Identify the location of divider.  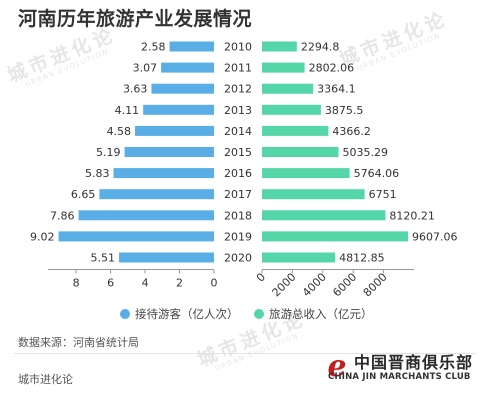
(245, 353).